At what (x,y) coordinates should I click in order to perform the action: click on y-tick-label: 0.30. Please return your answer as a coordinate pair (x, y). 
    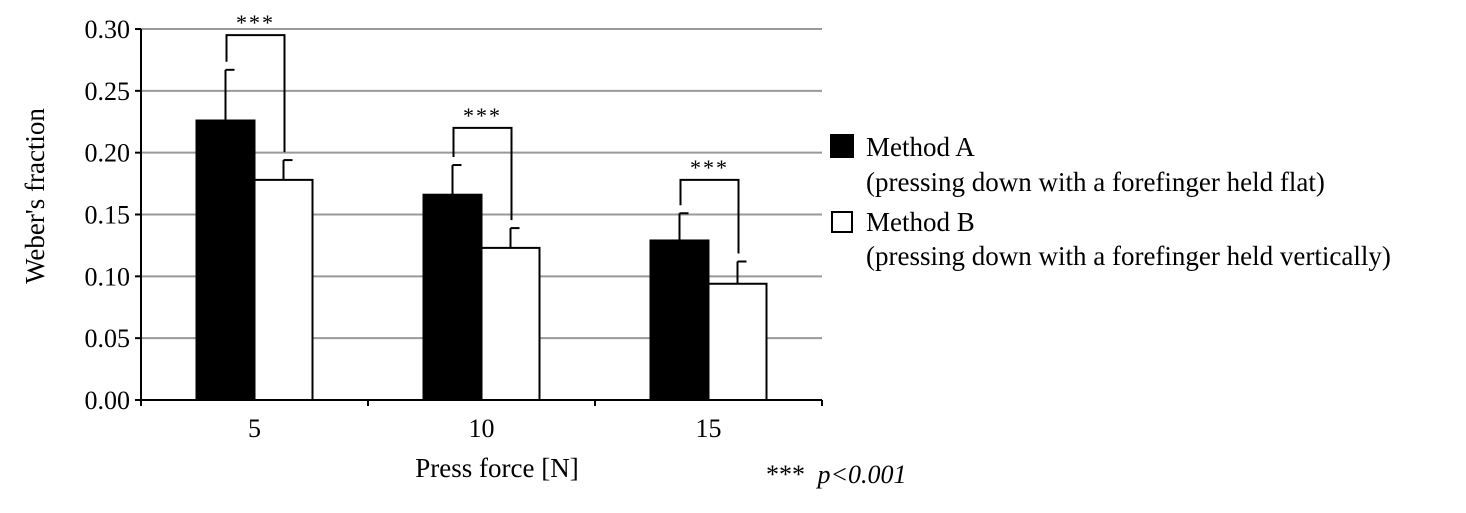
    Looking at the image, I should click on (108, 29).